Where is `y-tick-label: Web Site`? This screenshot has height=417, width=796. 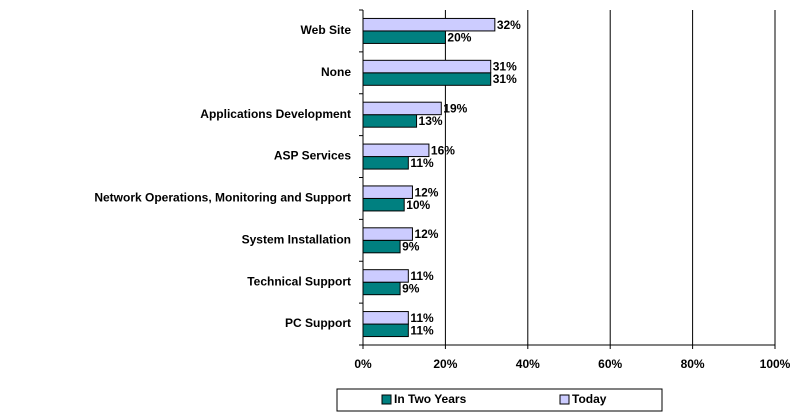 y-tick-label: Web Site is located at coordinates (326, 30).